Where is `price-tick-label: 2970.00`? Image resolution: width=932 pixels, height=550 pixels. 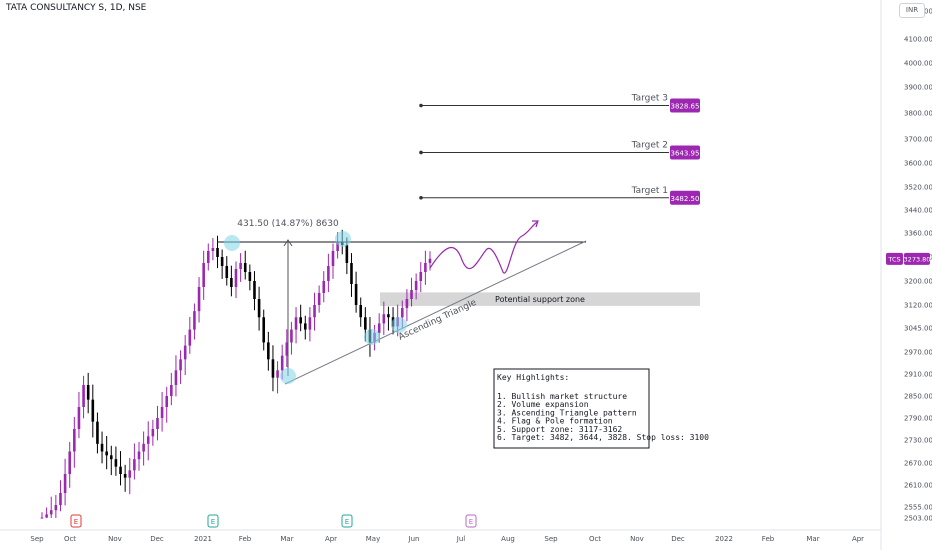 price-tick-label: 2970.00 is located at coordinates (918, 353).